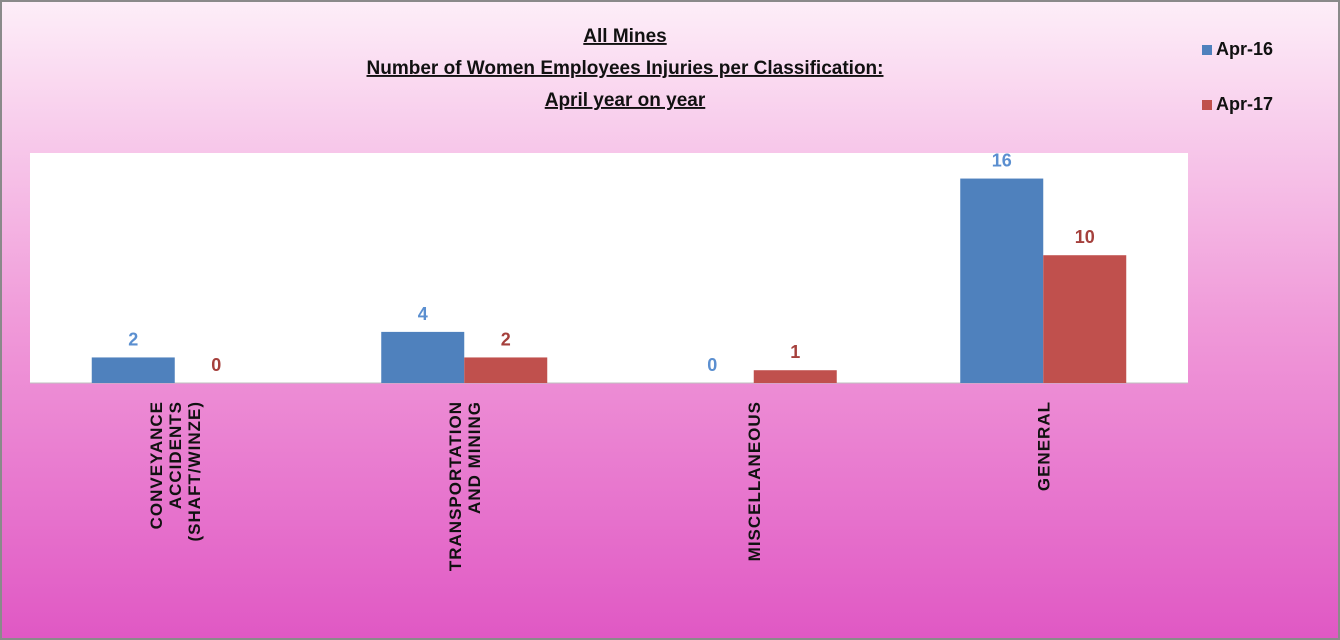 The height and width of the screenshot is (640, 1340). I want to click on data-label: 4, so click(423, 314).